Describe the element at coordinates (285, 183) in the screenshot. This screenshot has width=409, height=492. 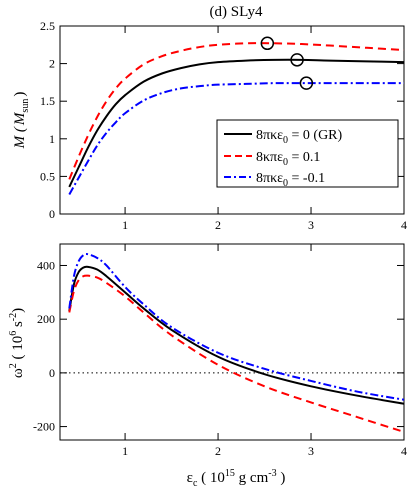
I see `legend-neg-sub: 0` at that location.